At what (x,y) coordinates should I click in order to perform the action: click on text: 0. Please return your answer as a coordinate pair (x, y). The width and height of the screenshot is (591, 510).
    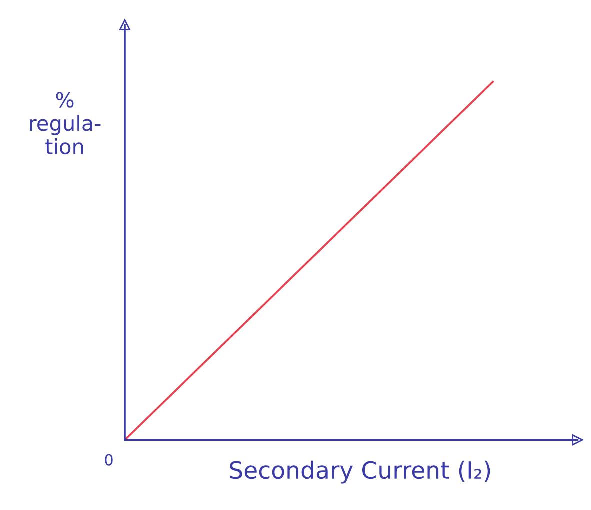
    Looking at the image, I should click on (109, 460).